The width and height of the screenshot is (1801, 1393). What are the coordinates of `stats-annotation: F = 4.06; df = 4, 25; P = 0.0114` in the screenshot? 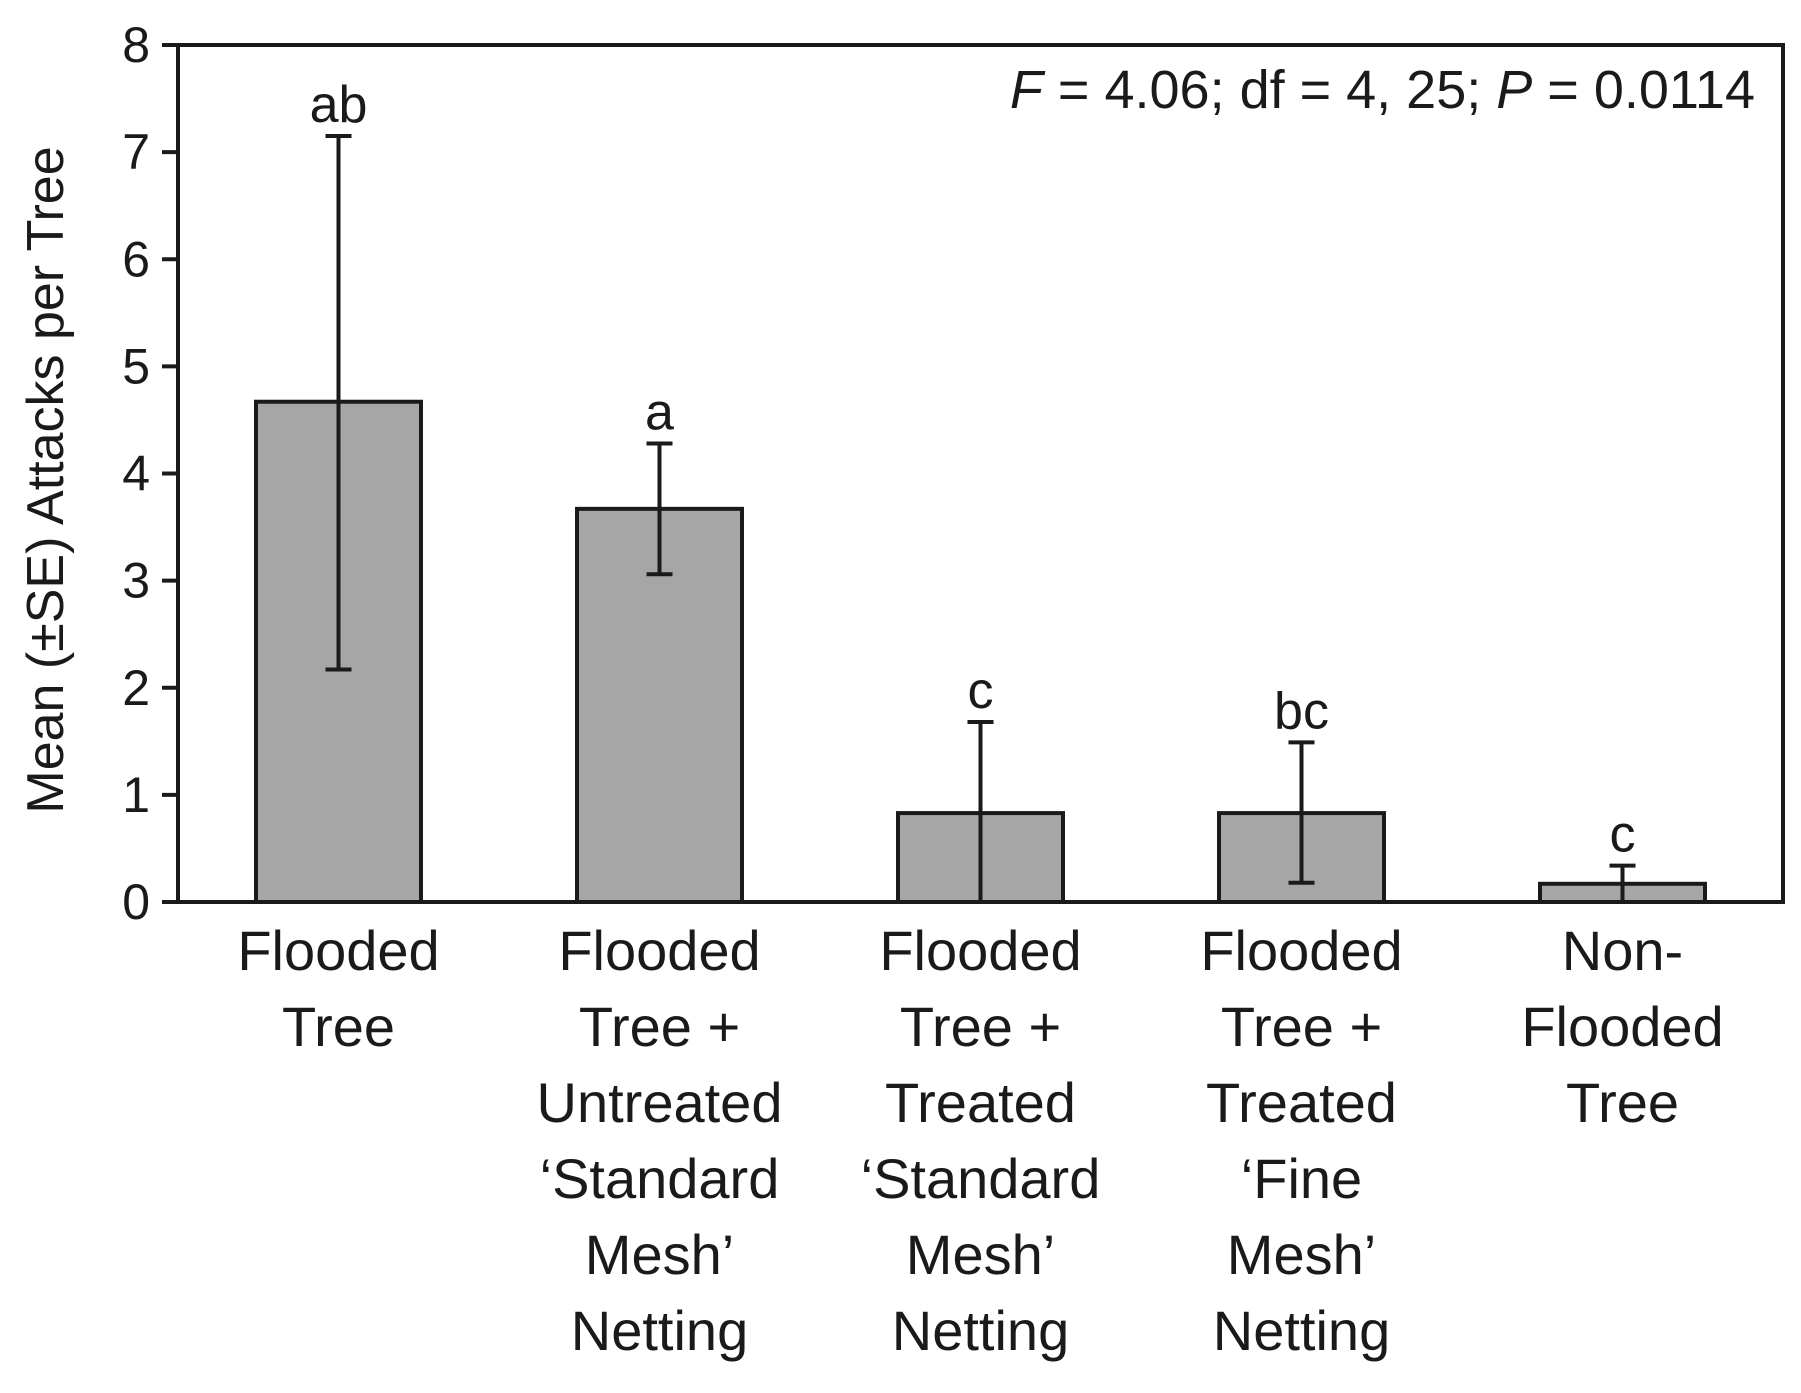 It's located at (1382, 90).